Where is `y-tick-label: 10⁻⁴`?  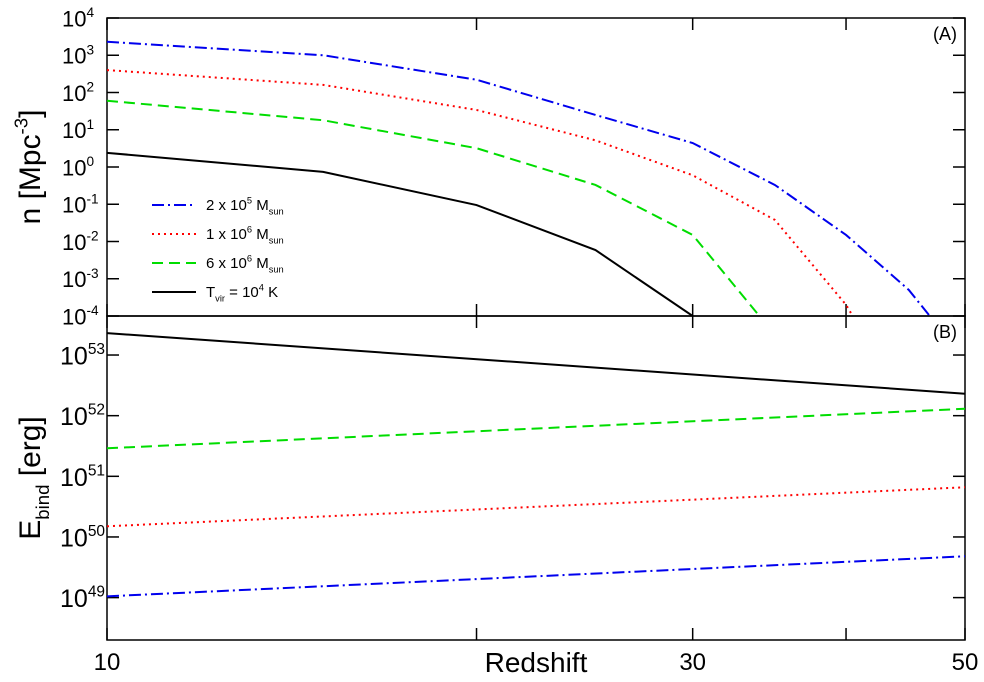 y-tick-label: 10⁻⁴ is located at coordinates (80, 316).